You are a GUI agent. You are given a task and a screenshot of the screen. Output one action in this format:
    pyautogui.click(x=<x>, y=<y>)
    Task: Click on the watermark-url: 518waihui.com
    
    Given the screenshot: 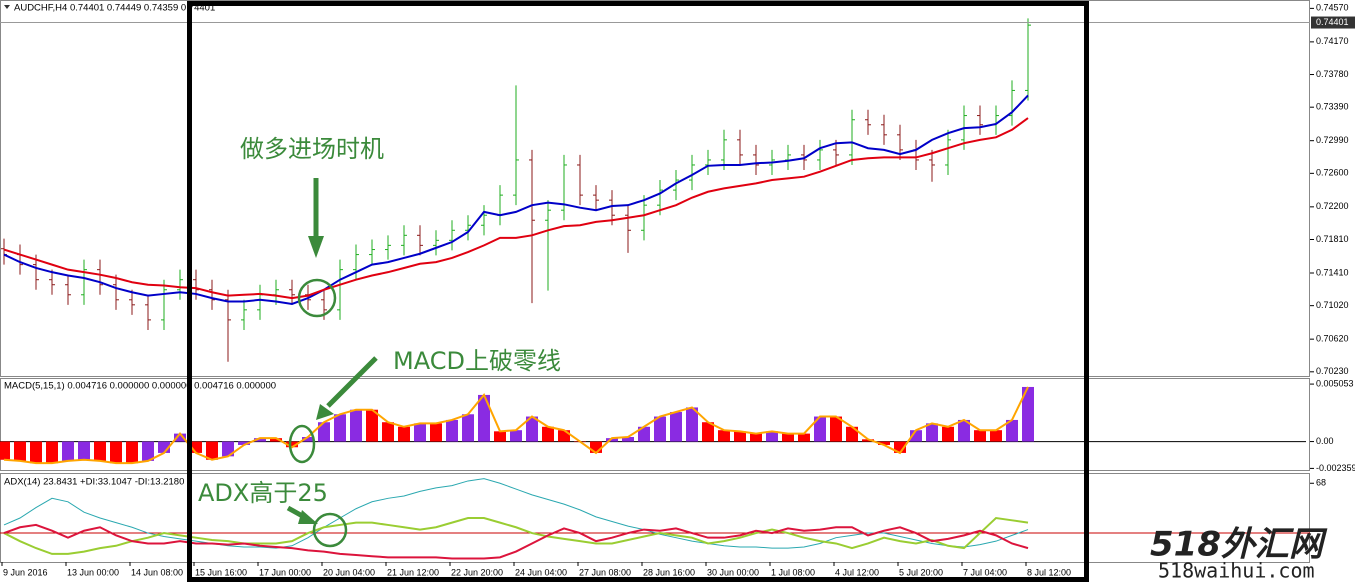 What is the action you would take?
    pyautogui.click(x=1236, y=571)
    